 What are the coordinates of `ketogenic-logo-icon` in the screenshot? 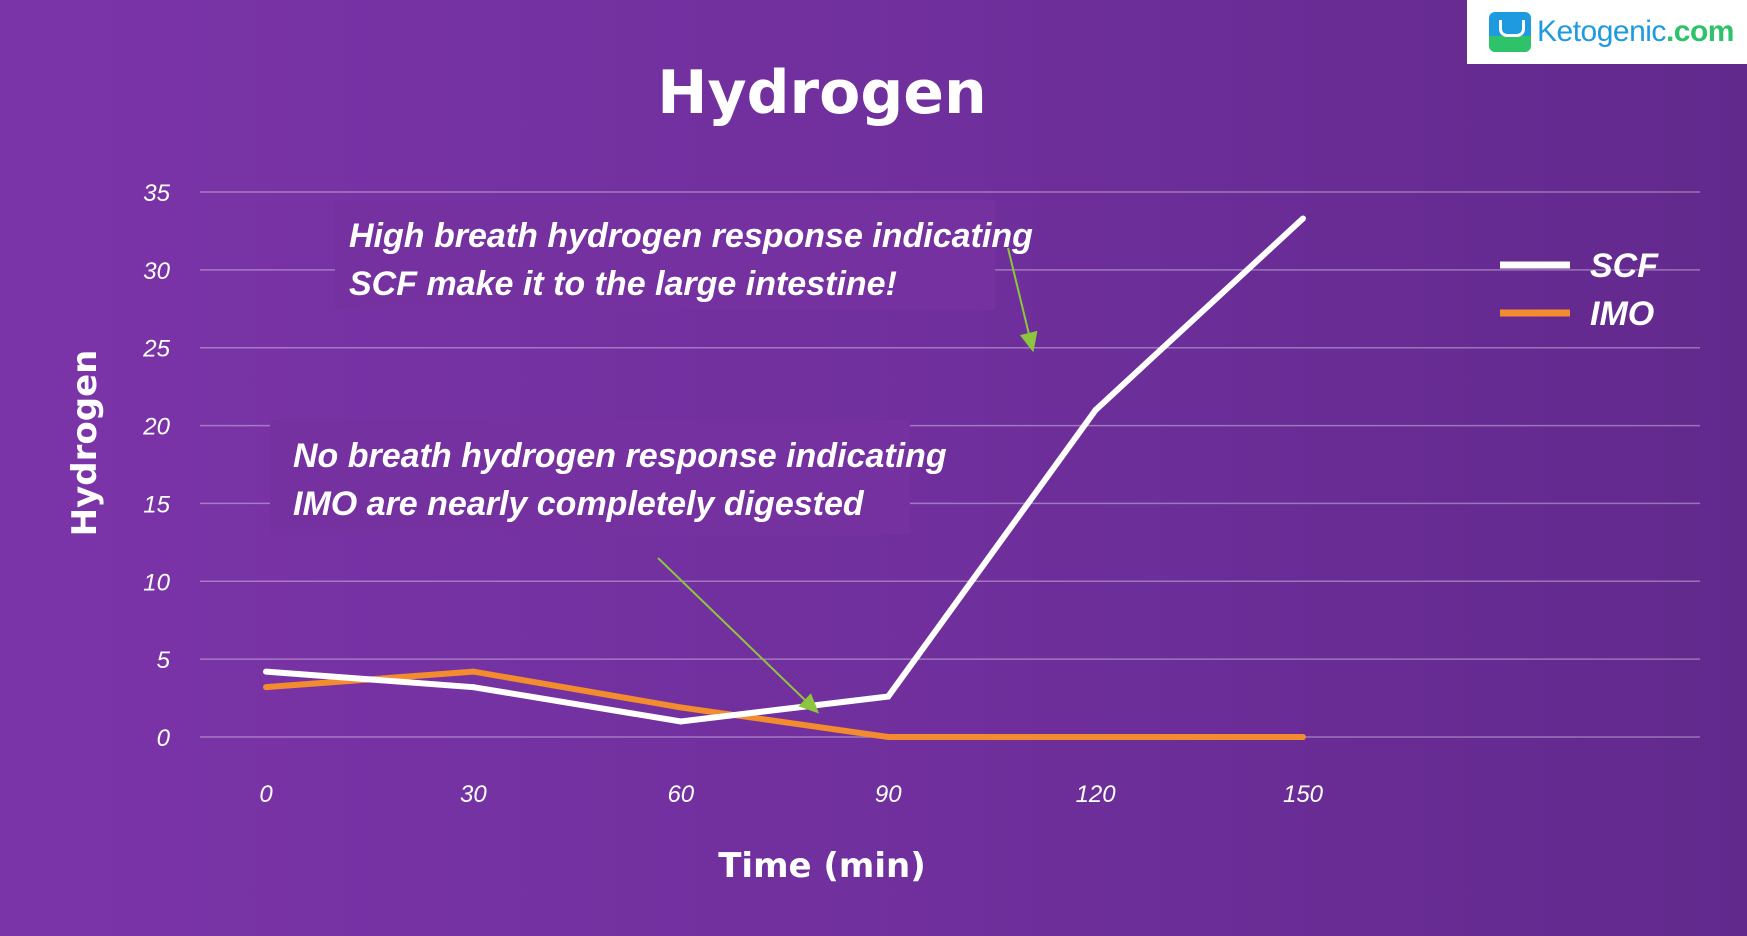 It's located at (1510, 32).